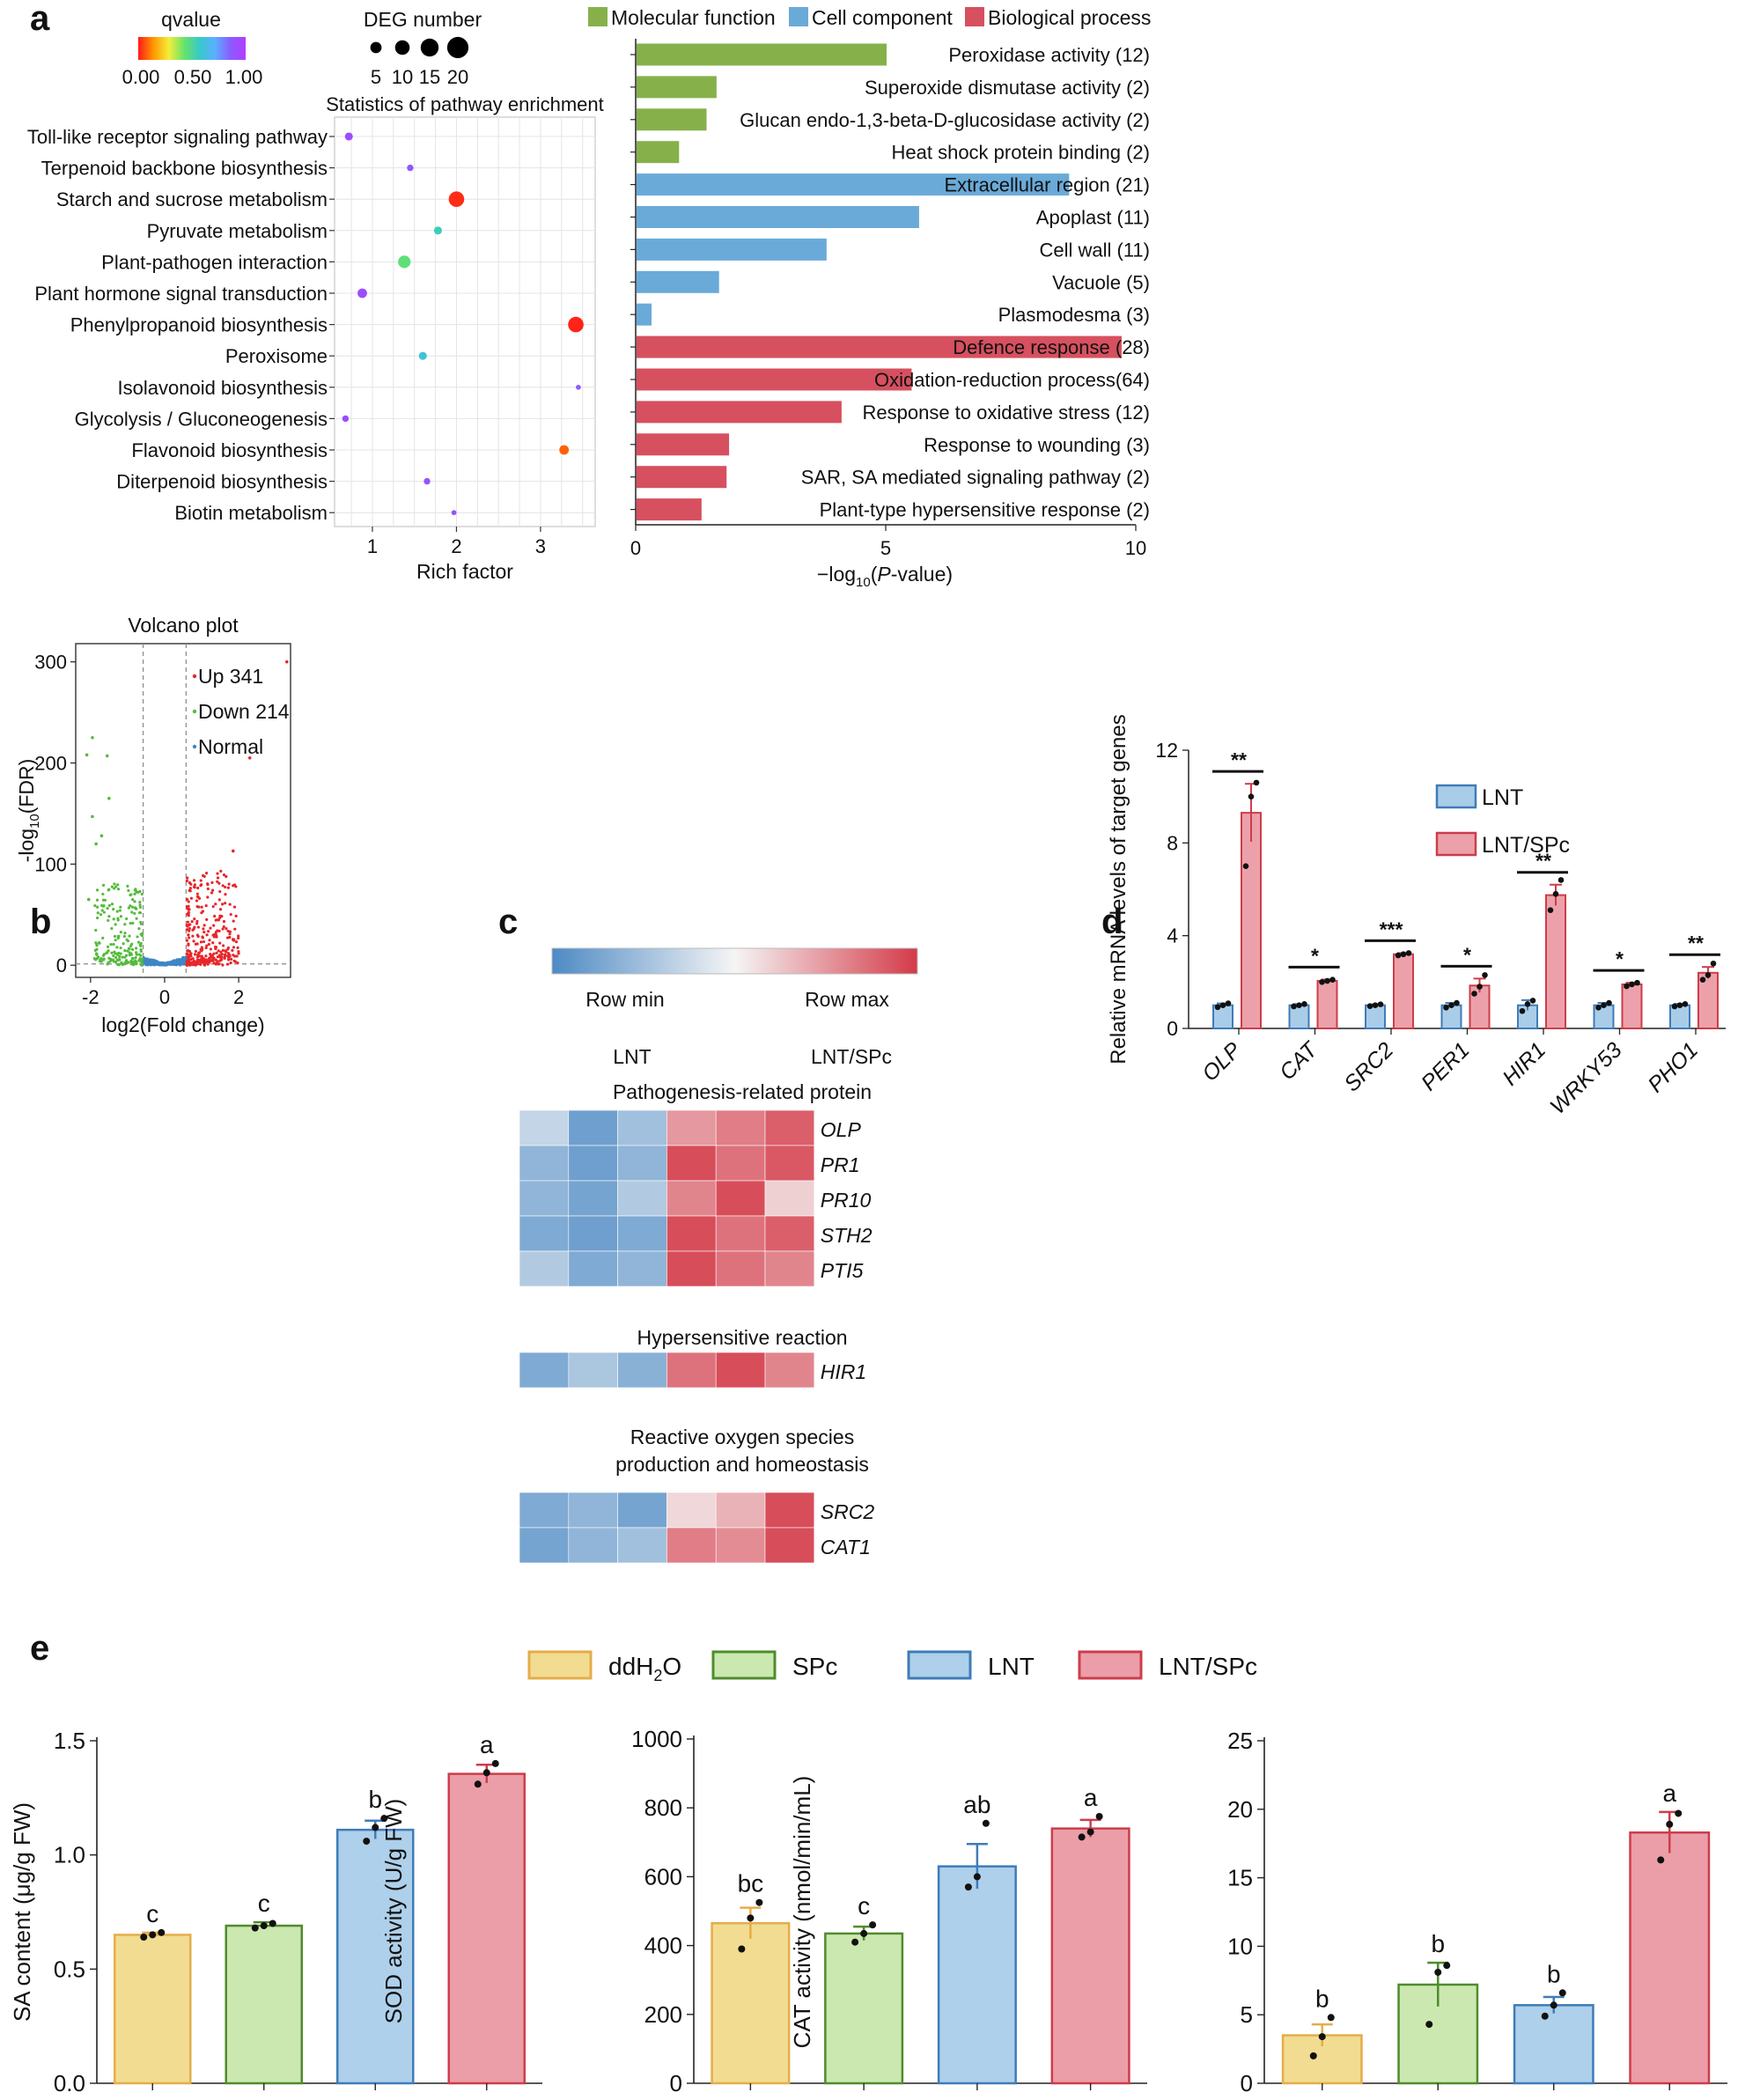  What do you see at coordinates (1090, 1956) in the screenshot?
I see `e_sod-bar` at bounding box center [1090, 1956].